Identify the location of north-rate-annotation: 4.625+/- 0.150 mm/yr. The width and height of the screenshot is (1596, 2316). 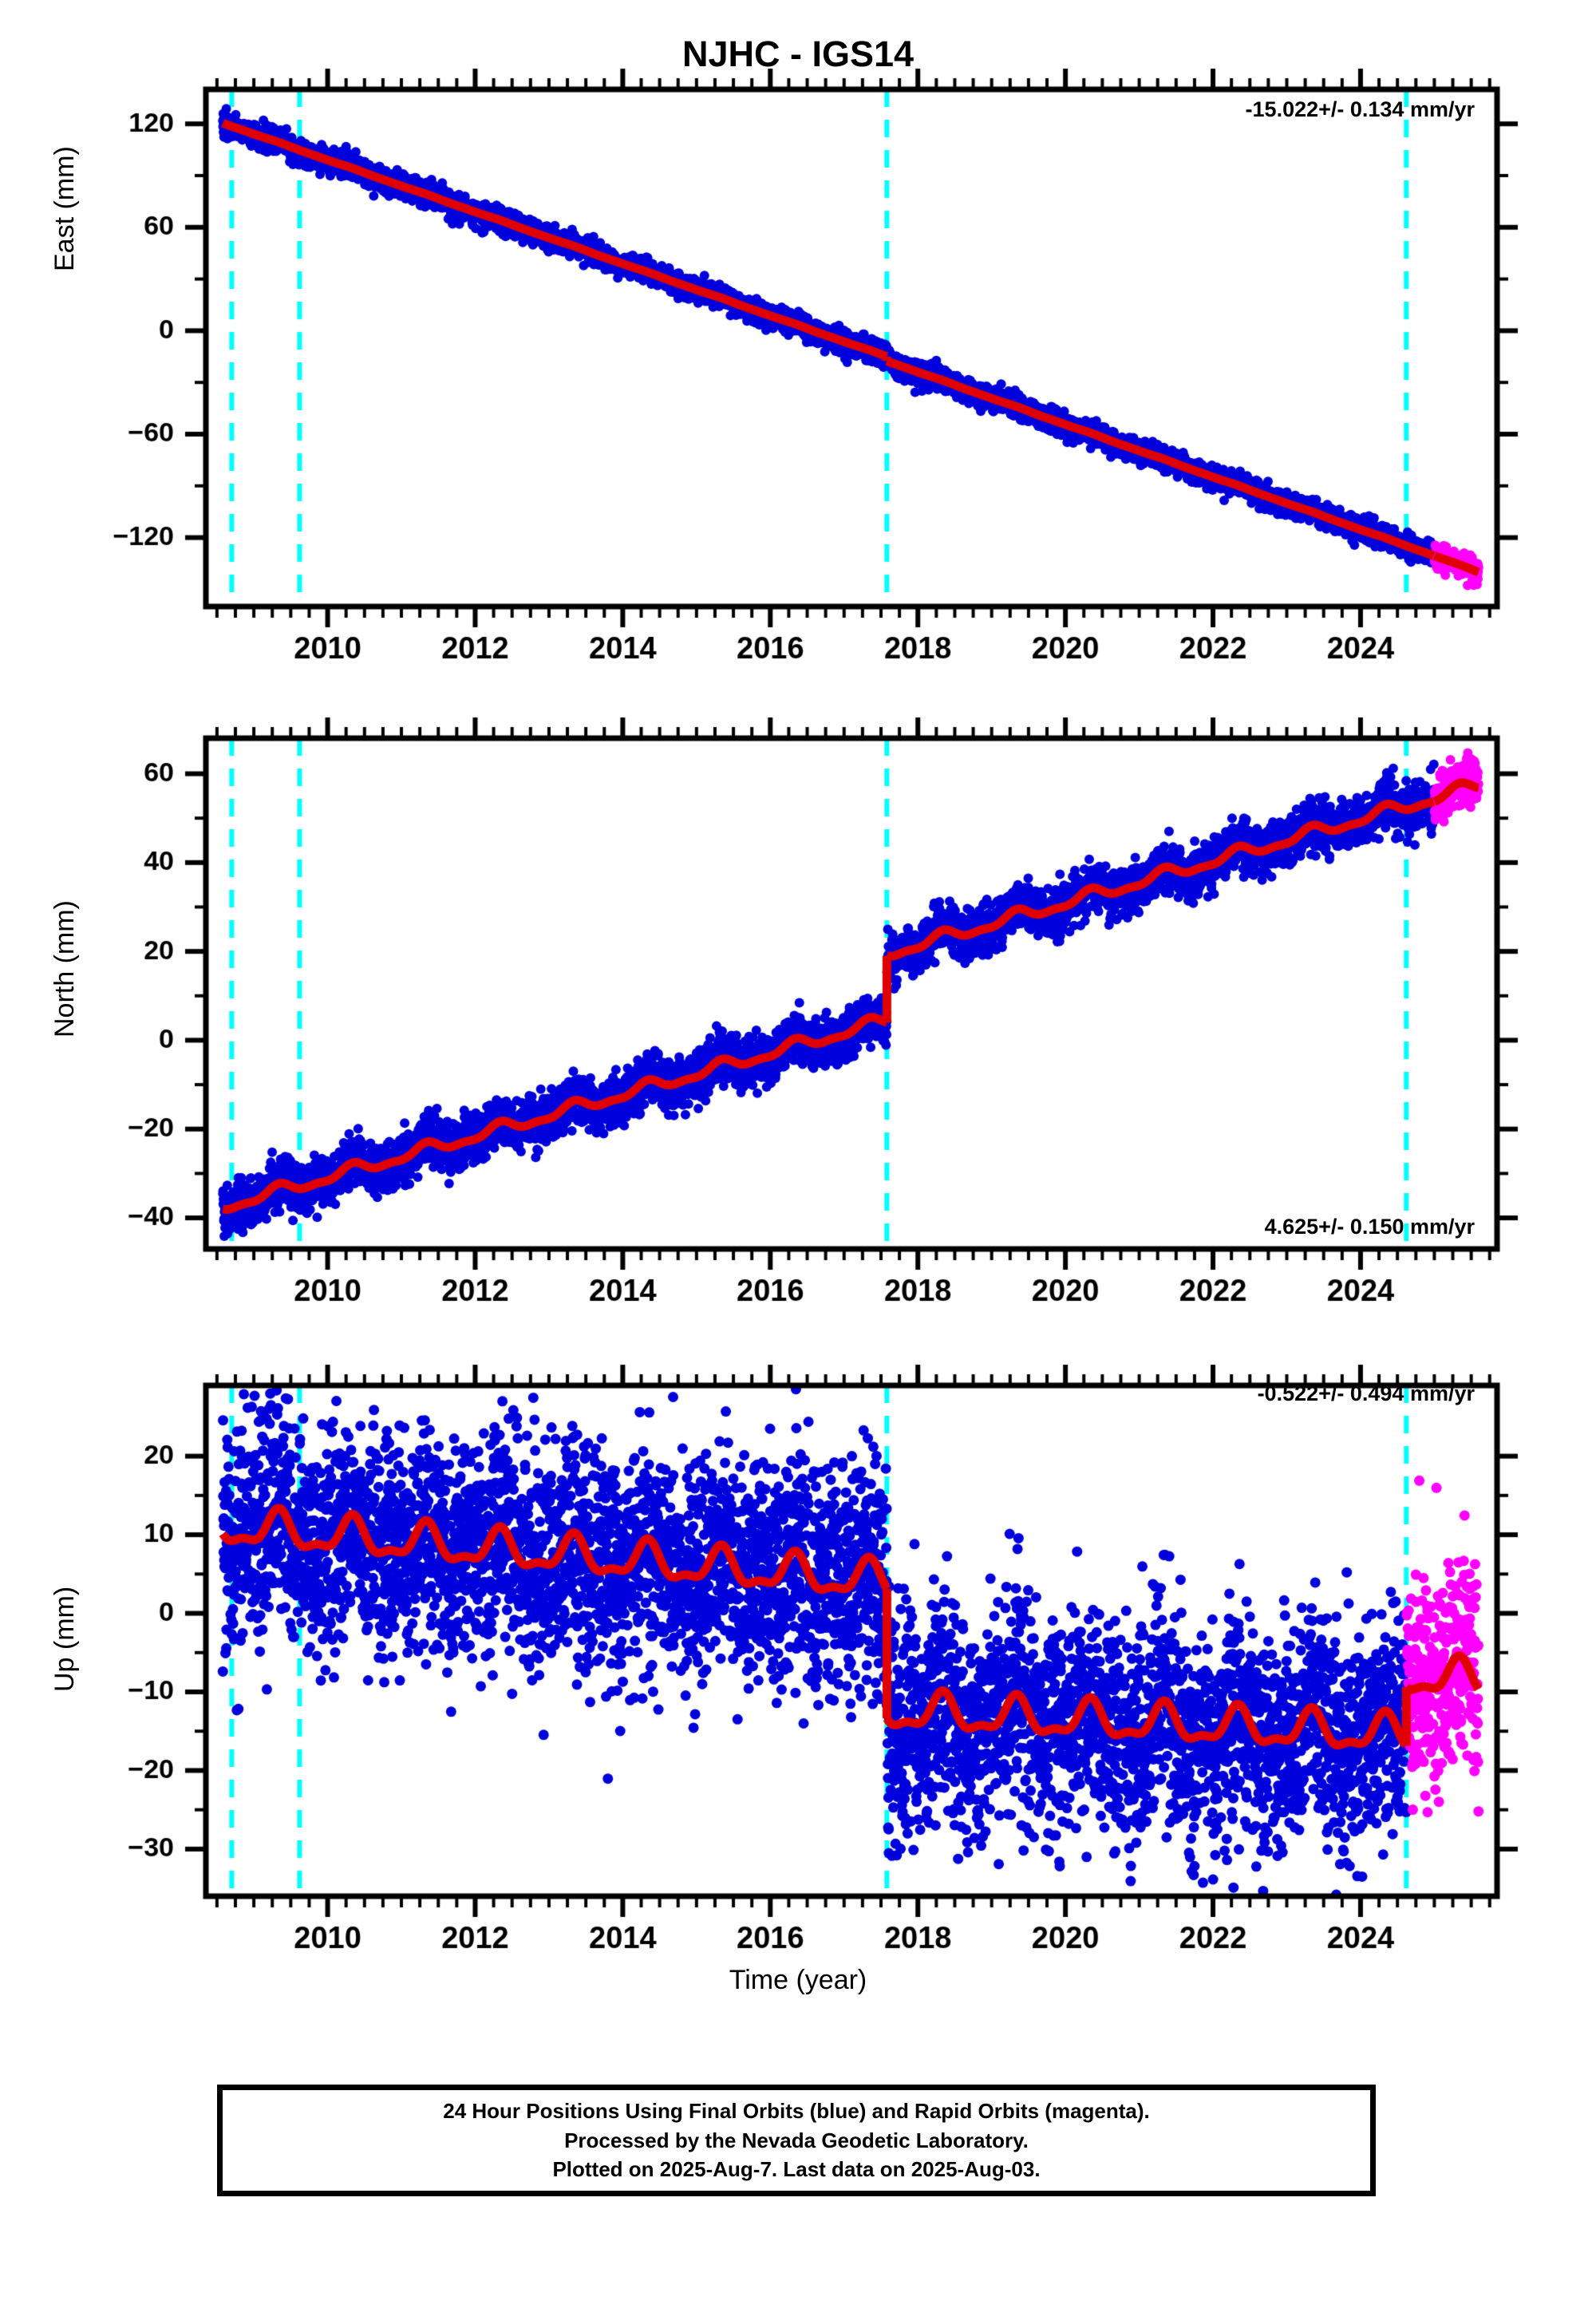
(1369, 1227).